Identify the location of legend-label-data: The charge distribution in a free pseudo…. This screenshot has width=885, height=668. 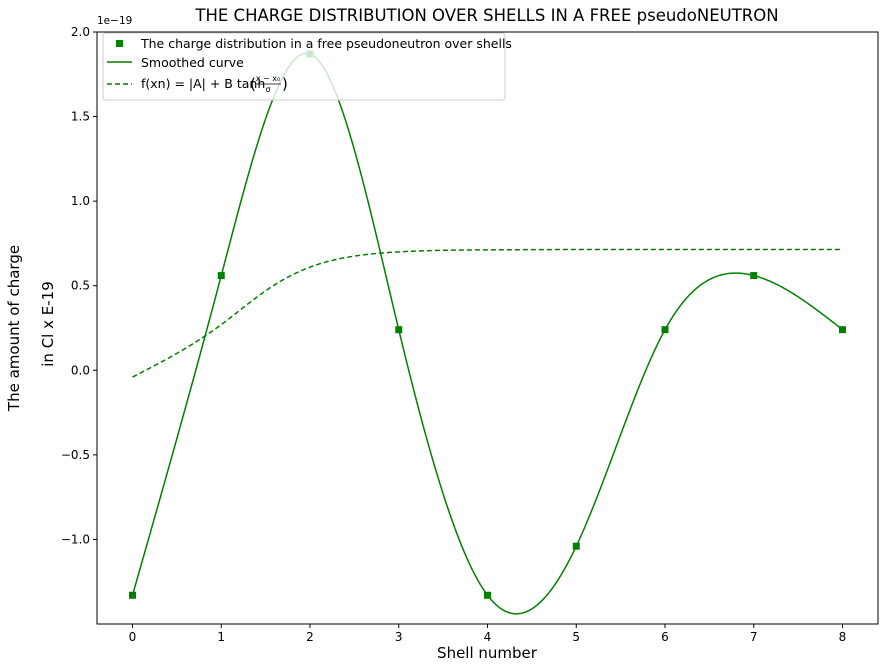
(326, 43).